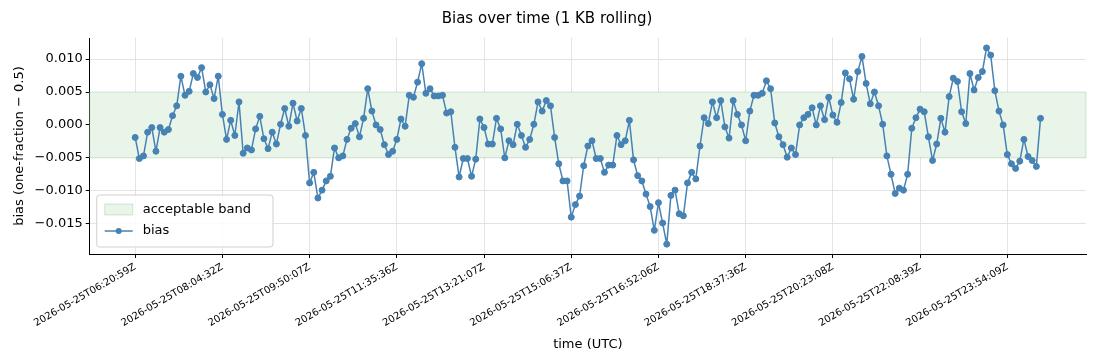 This screenshot has height=360, width=1100. What do you see at coordinates (64, 58) in the screenshot?
I see `y-tick-label: 0.010` at bounding box center [64, 58].